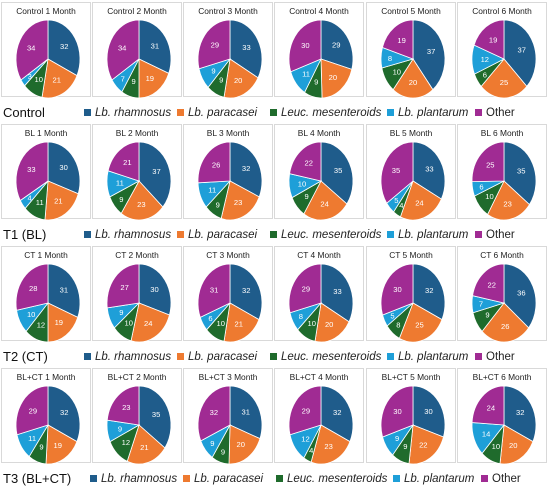 Image resolution: width=550 pixels, height=490 pixels. What do you see at coordinates (25, 356) in the screenshot?
I see `group-label: T2 (CT)` at bounding box center [25, 356].